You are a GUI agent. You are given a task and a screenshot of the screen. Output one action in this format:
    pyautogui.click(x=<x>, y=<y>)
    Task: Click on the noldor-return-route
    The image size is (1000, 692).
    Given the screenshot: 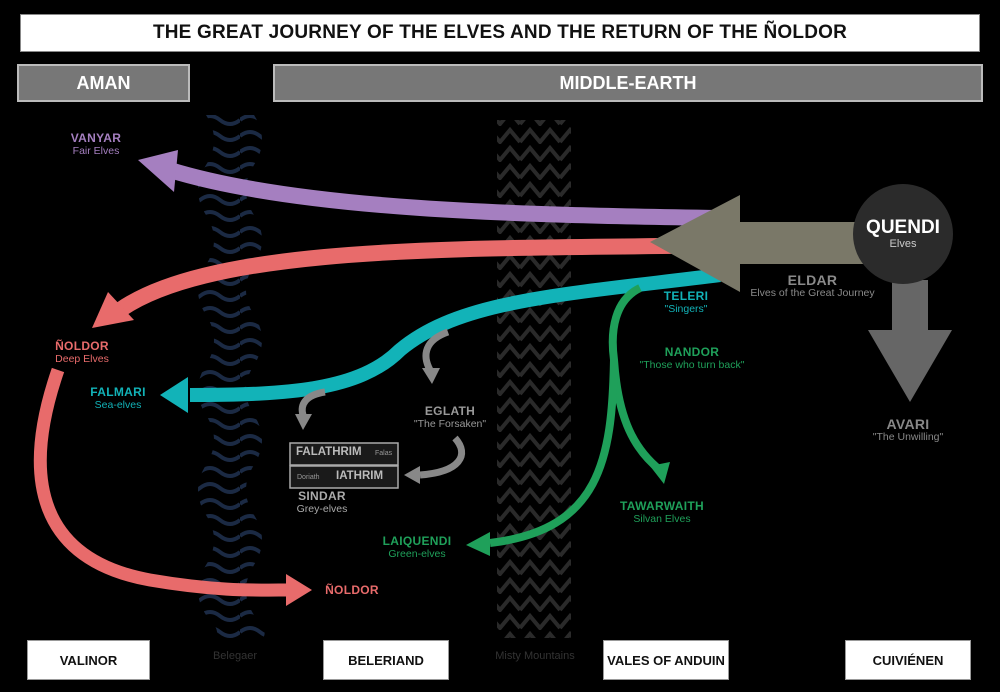 What is the action you would take?
    pyautogui.click(x=162, y=482)
    